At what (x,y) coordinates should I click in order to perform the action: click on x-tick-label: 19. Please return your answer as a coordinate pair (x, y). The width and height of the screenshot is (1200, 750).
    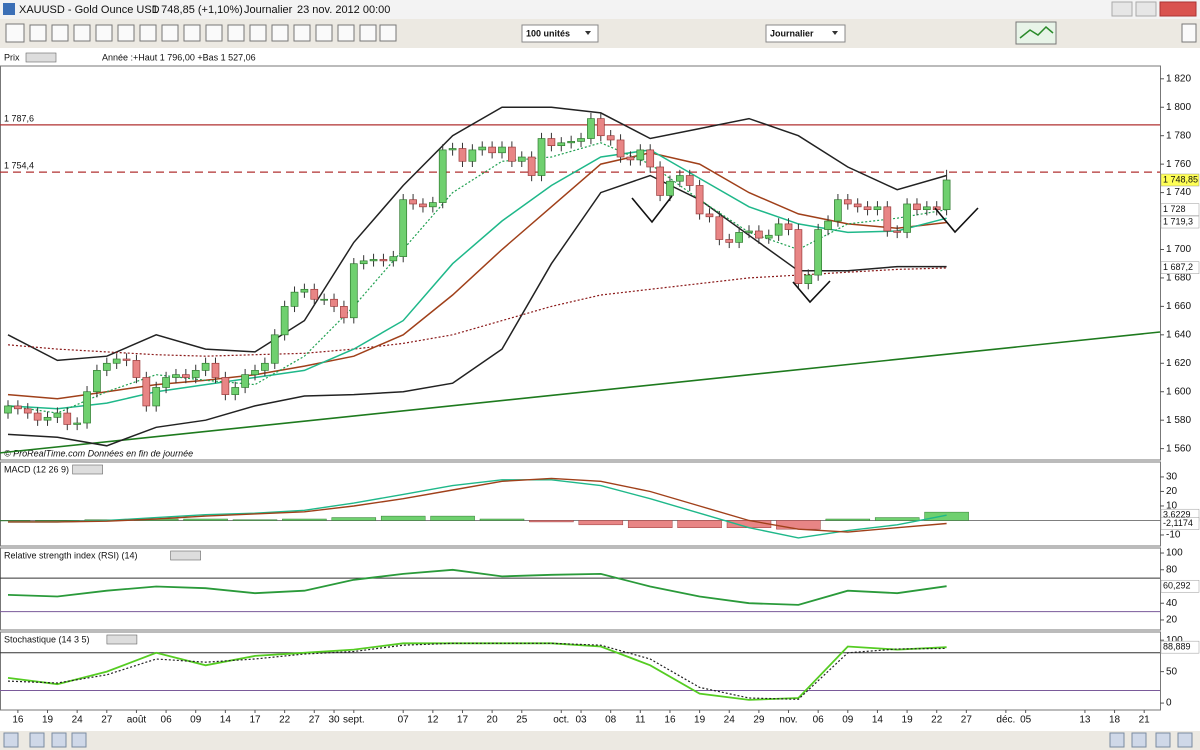
    Looking at the image, I should click on (700, 720).